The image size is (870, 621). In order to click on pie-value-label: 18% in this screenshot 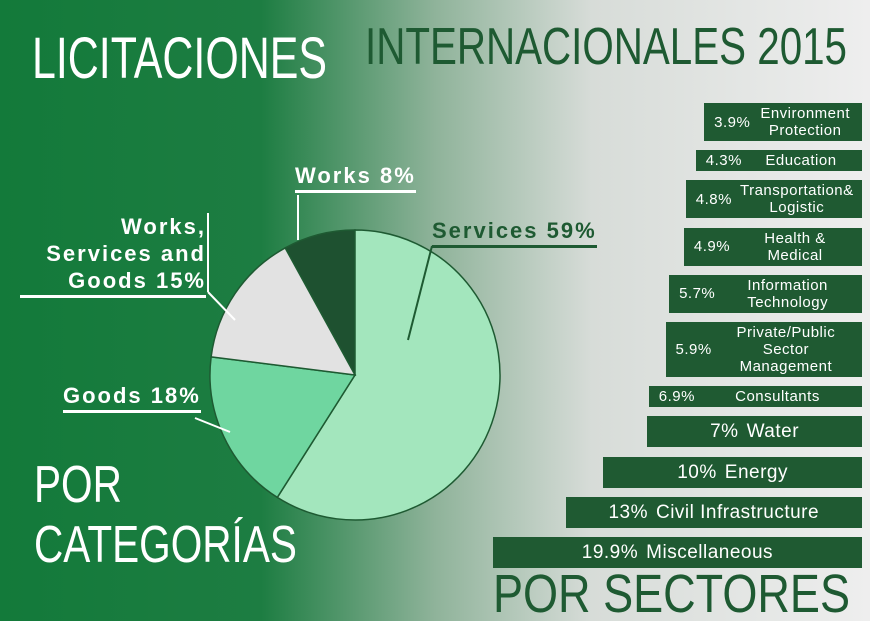, I will do `click(175, 395)`.